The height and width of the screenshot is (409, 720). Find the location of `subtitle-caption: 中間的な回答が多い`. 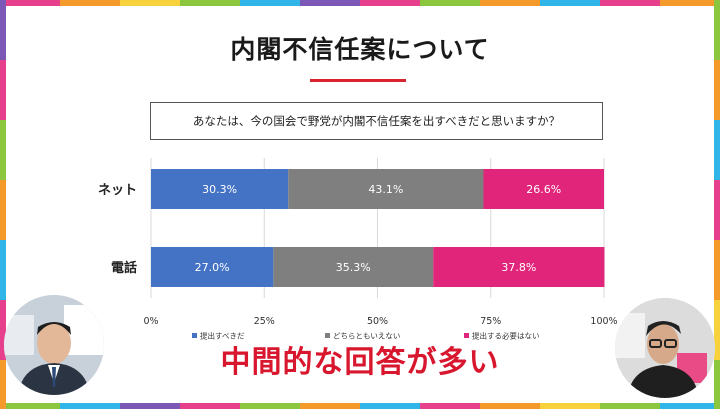

subtitle-caption: 中間的な回答が多い is located at coordinates (360, 362).